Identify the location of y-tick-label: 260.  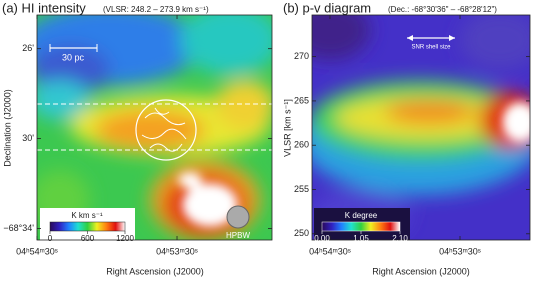
(301, 145).